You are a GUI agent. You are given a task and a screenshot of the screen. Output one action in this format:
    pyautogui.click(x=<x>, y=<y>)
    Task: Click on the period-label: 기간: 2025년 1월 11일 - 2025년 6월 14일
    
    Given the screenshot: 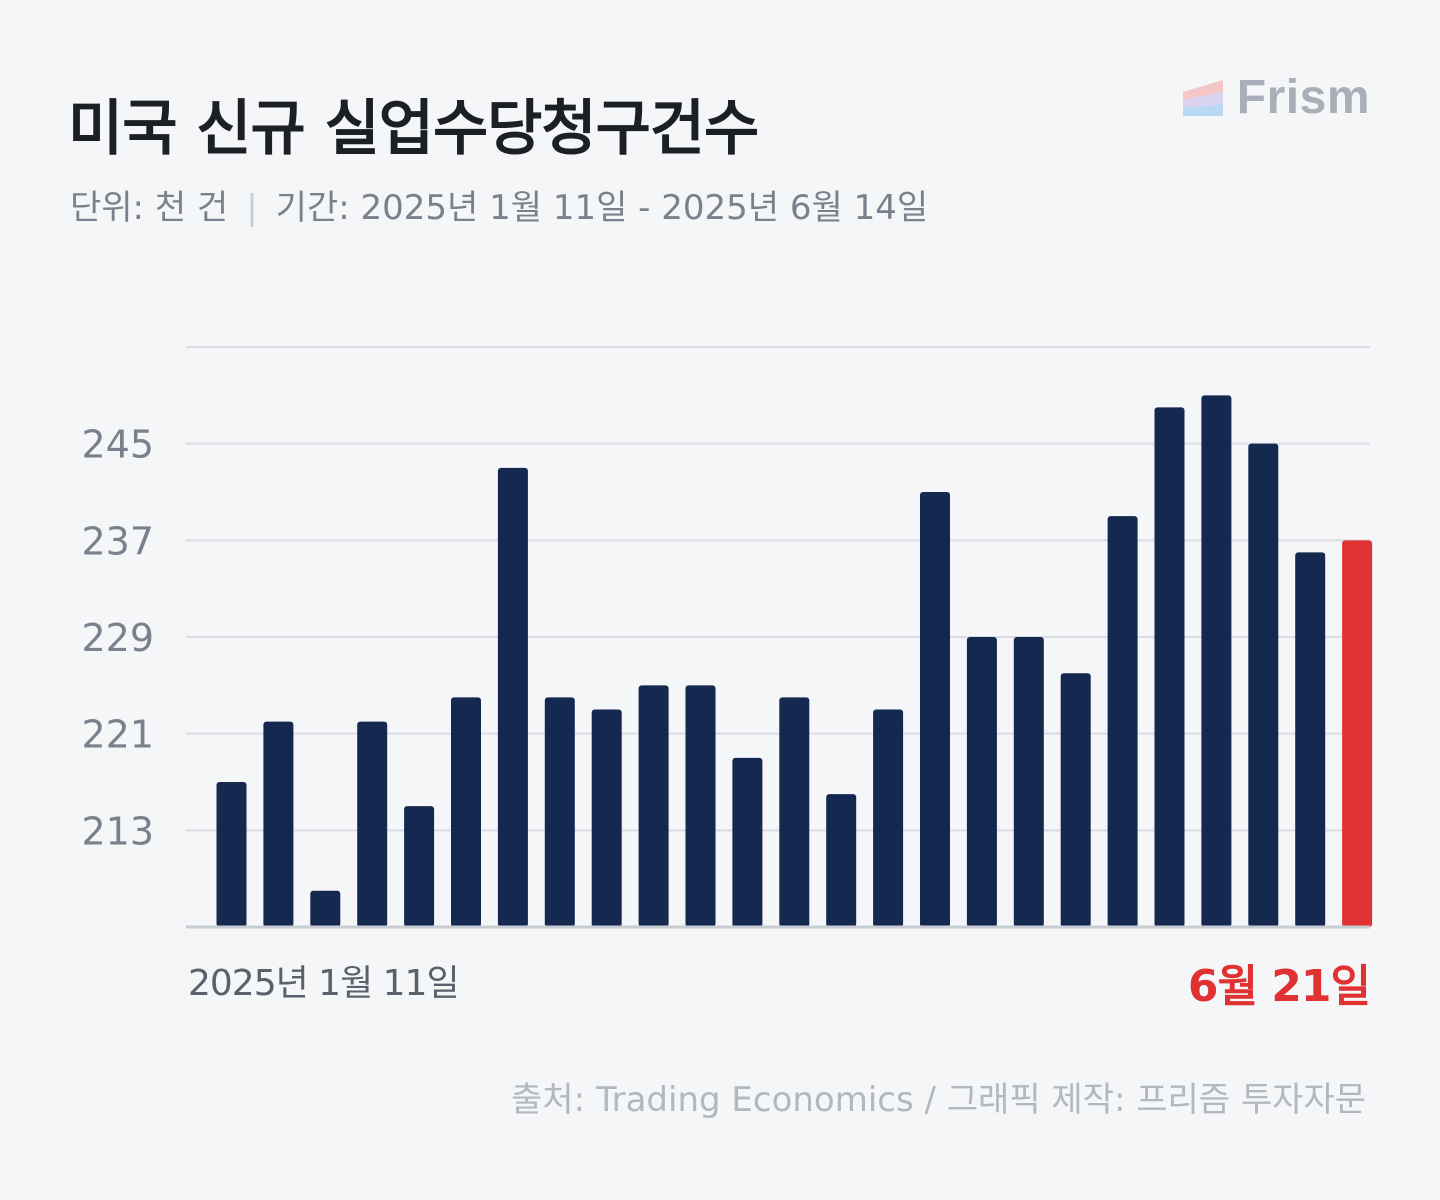 What is the action you would take?
    pyautogui.click(x=602, y=208)
    